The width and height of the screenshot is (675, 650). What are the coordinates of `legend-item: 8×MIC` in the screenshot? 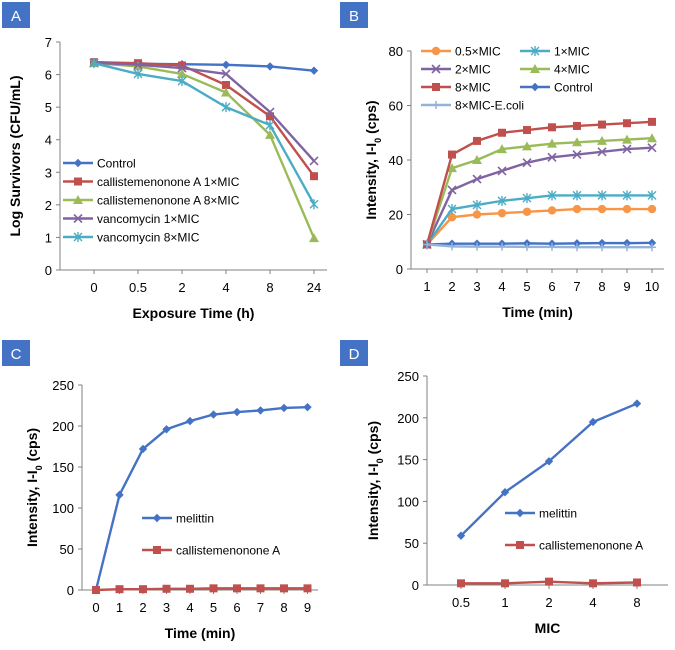 It's located at (456, 88).